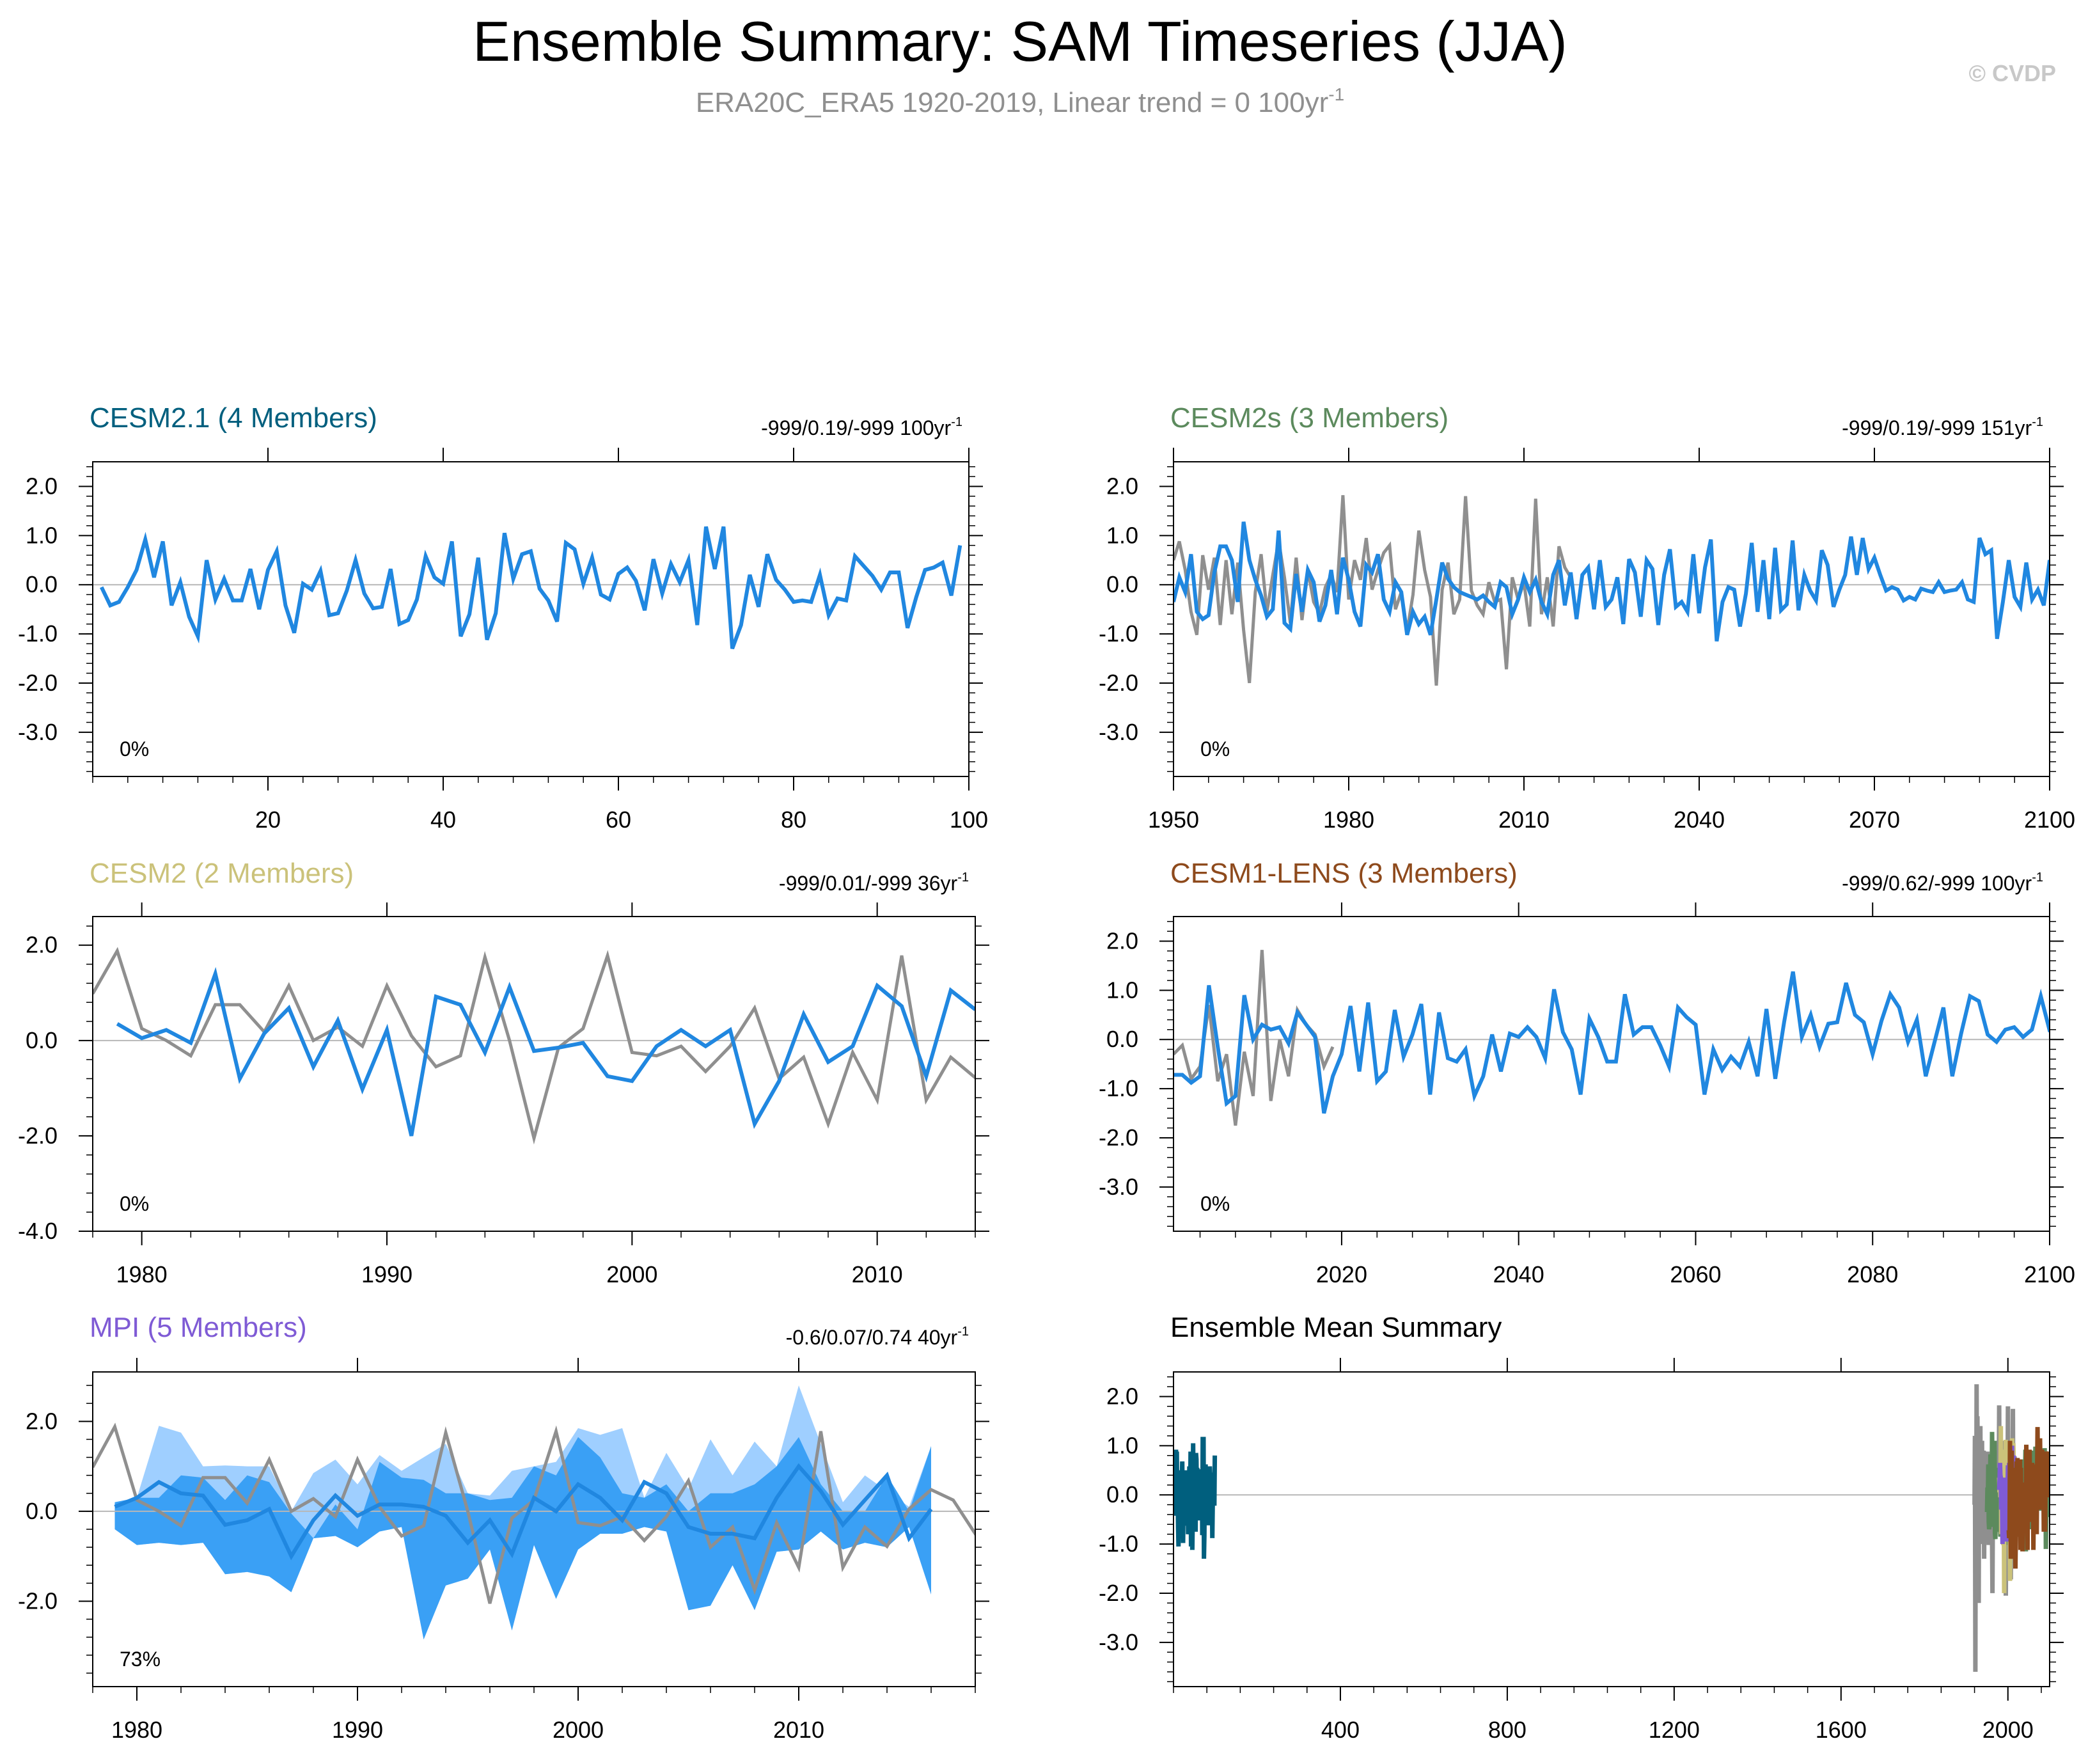 This screenshot has width=2088, height=1764. Describe the element at coordinates (1937, 883) in the screenshot. I see `panel-stats-text: -999/0.62/-999 100yr` at that location.